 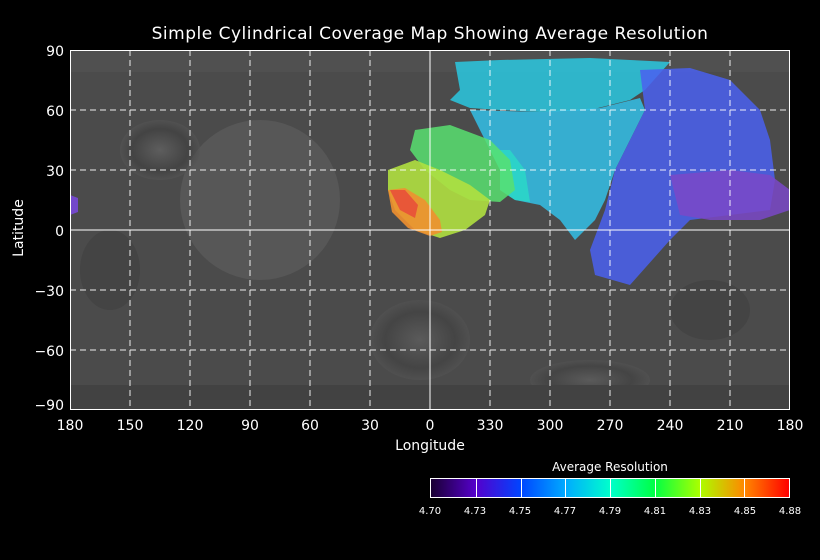 What do you see at coordinates (430, 426) in the screenshot?
I see `x-tick-label: 0` at bounding box center [430, 426].